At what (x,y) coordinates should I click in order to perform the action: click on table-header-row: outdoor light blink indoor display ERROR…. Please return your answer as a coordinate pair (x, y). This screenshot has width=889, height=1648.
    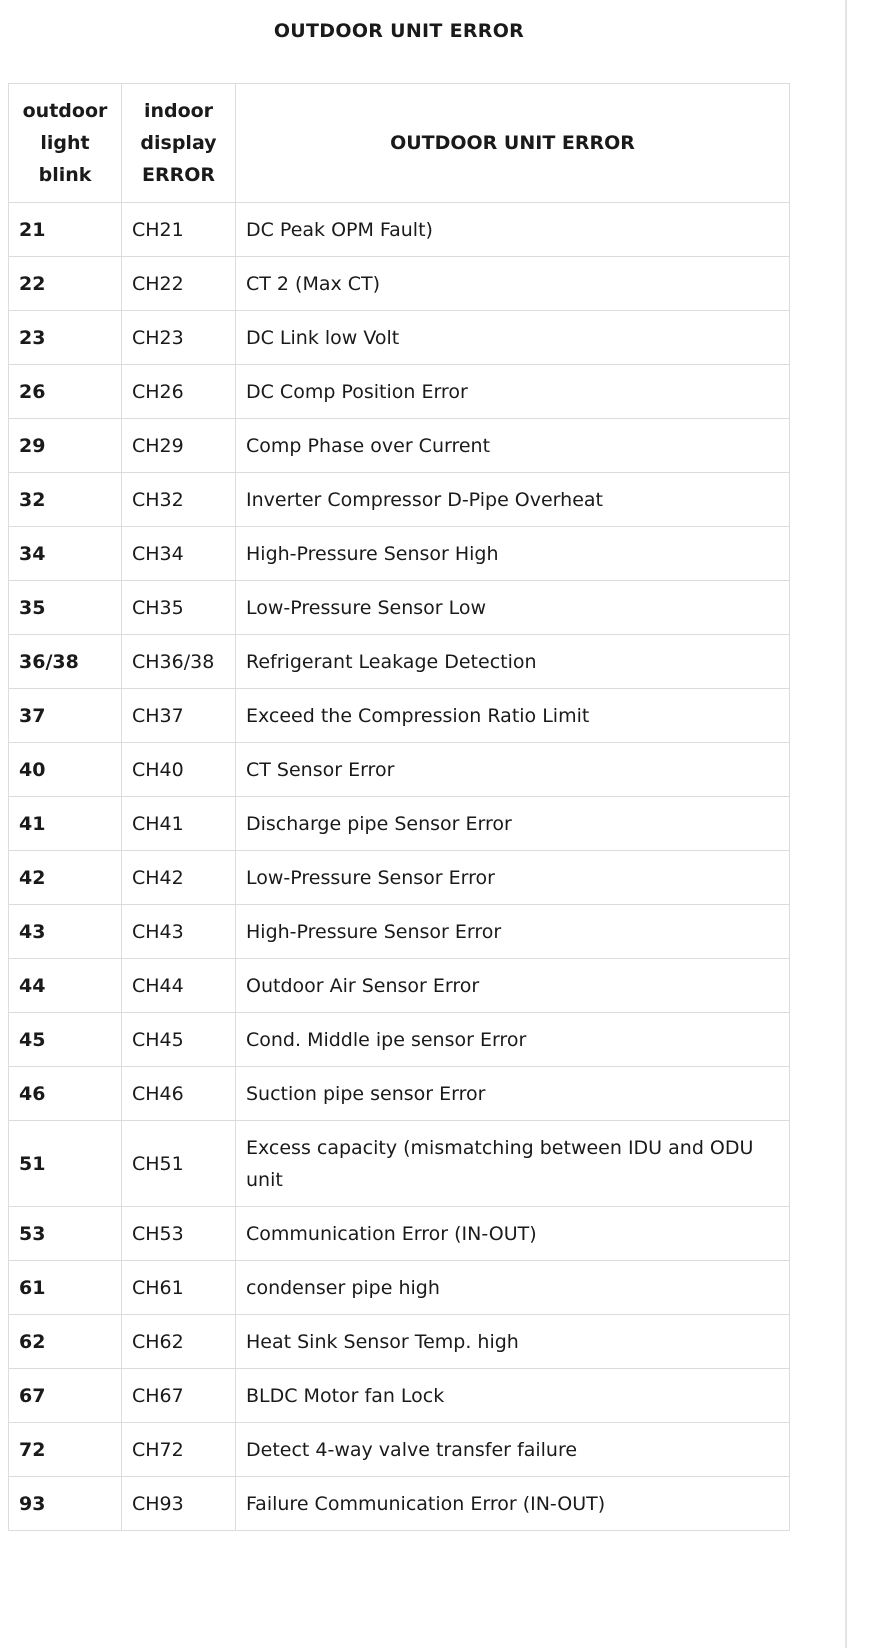
    Looking at the image, I should click on (399, 143).